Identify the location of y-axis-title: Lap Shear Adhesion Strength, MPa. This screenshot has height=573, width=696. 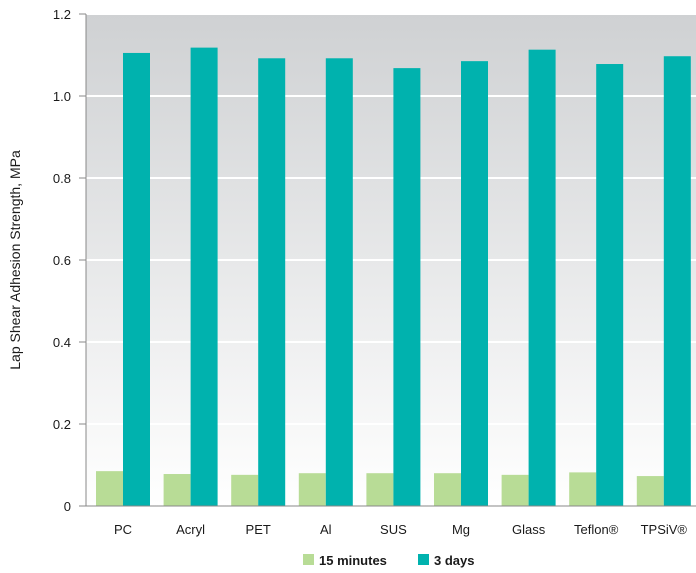
(15, 260).